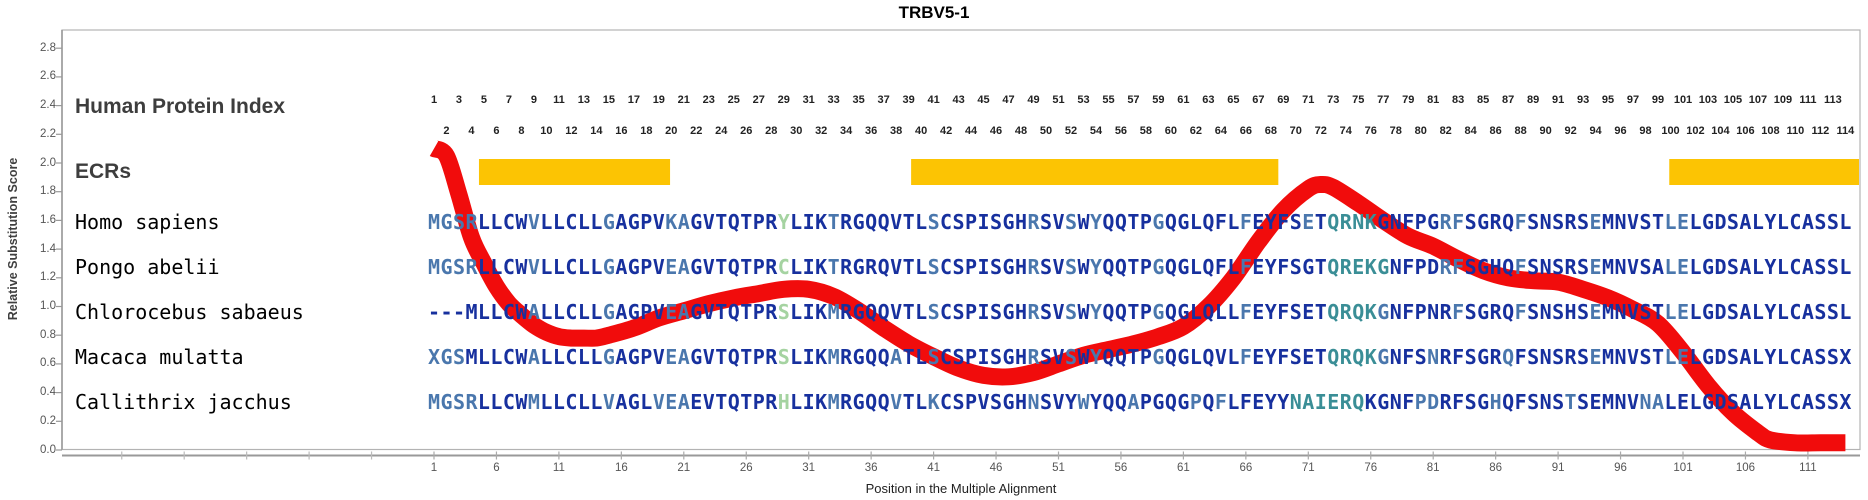  What do you see at coordinates (48, 306) in the screenshot?
I see `y-tick-label: 1.0` at bounding box center [48, 306].